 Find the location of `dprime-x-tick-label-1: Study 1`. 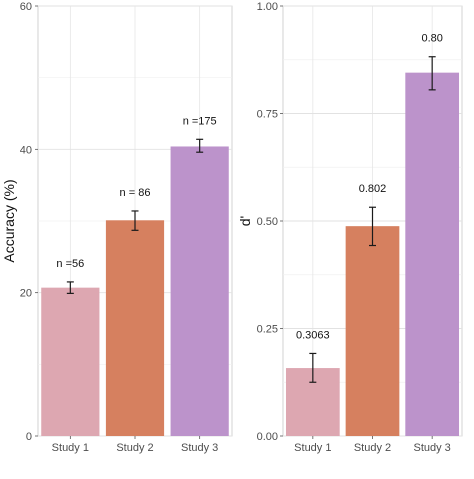

dprime-x-tick-label-1: Study 1 is located at coordinates (312, 448).